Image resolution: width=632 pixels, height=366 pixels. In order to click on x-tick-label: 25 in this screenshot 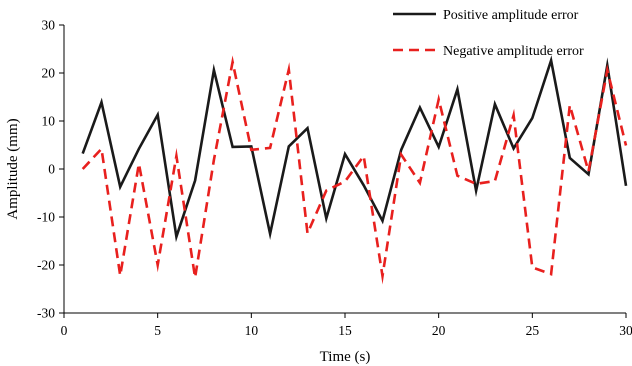, I will do `click(533, 330)`.